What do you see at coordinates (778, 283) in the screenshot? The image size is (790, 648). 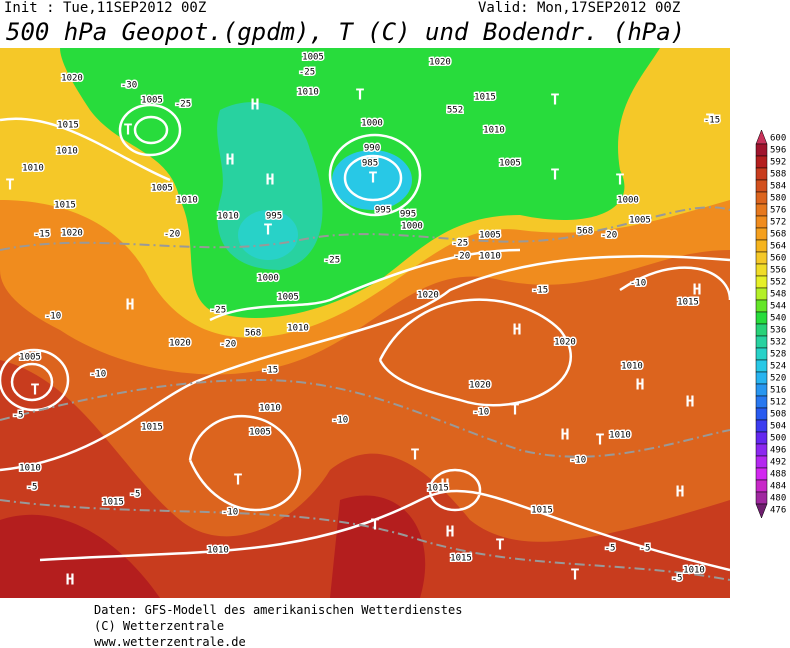 I see `colorbar-label: 552` at bounding box center [778, 283].